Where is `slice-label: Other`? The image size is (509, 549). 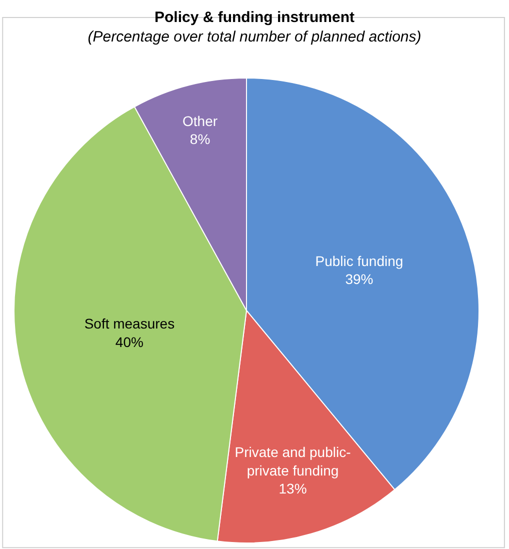 slice-label: Other is located at coordinates (200, 121).